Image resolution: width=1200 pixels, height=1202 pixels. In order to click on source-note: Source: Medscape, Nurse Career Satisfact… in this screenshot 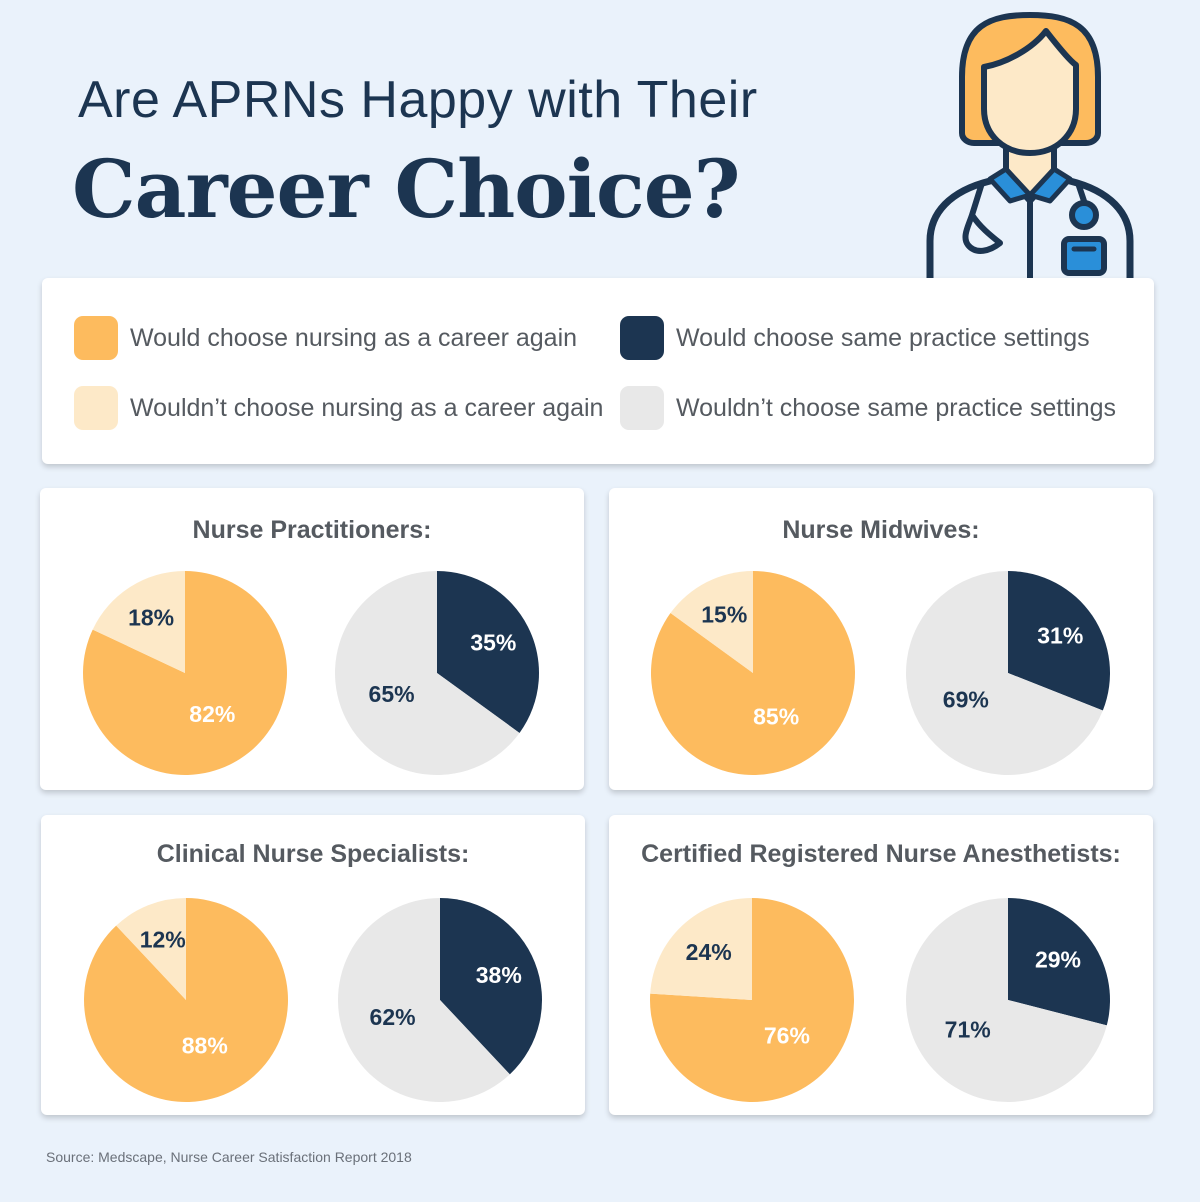, I will do `click(229, 1157)`.